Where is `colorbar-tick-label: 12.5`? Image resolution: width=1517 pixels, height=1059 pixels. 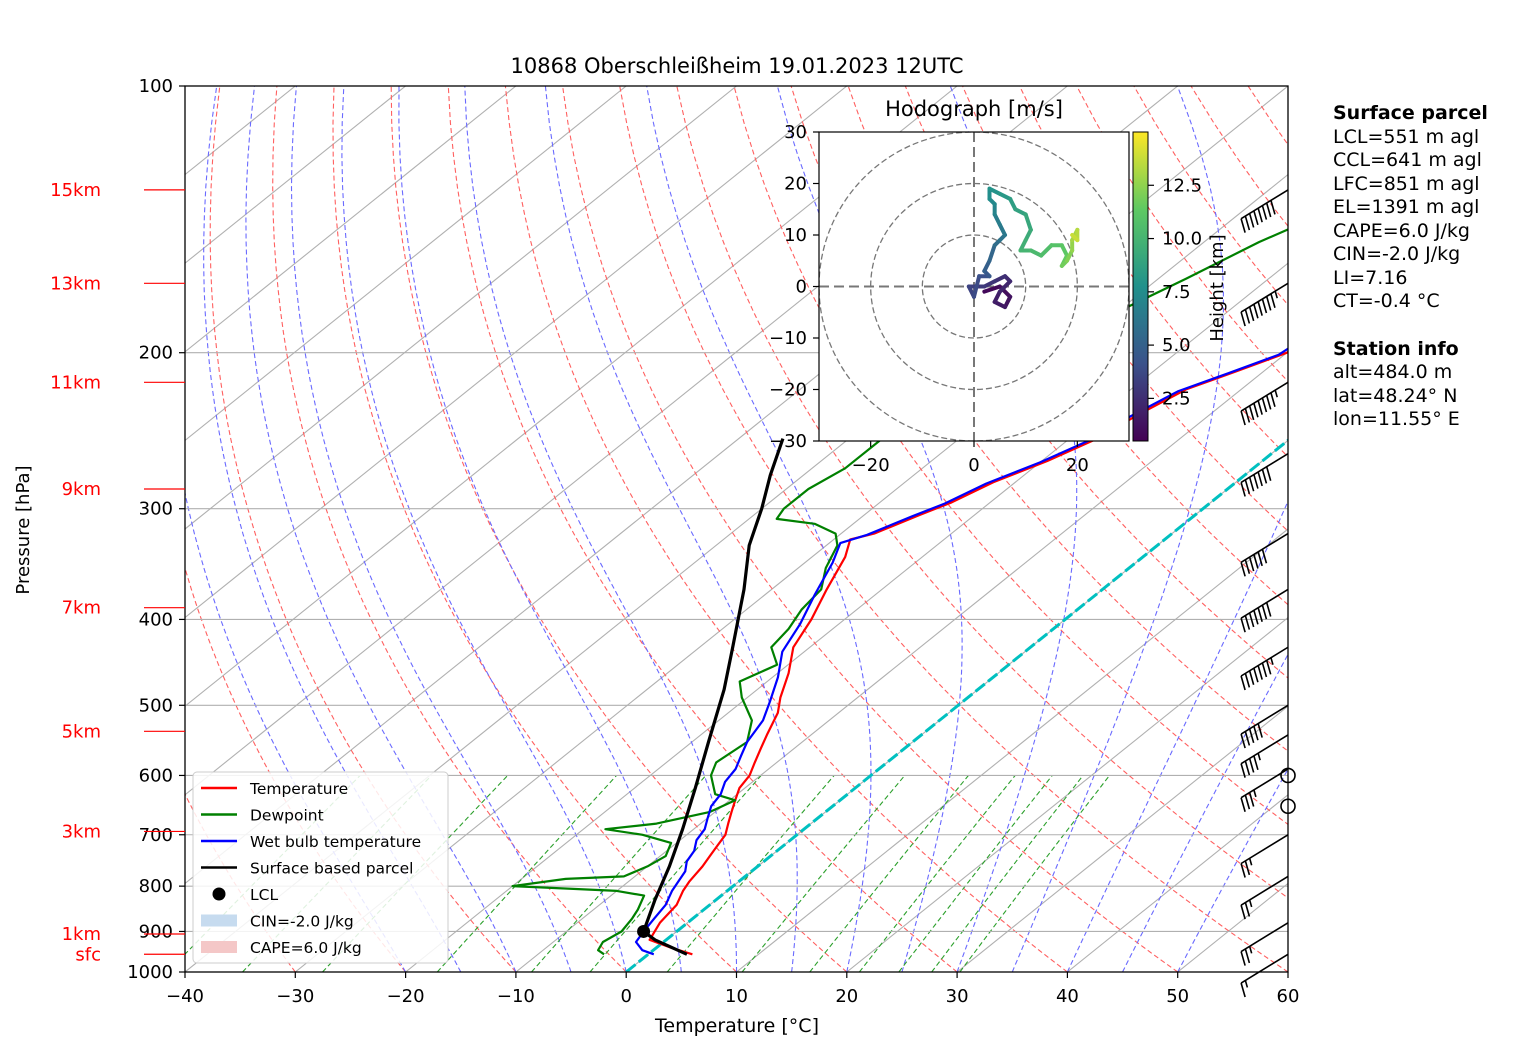
colorbar-tick-label: 12.5 is located at coordinates (1182, 185).